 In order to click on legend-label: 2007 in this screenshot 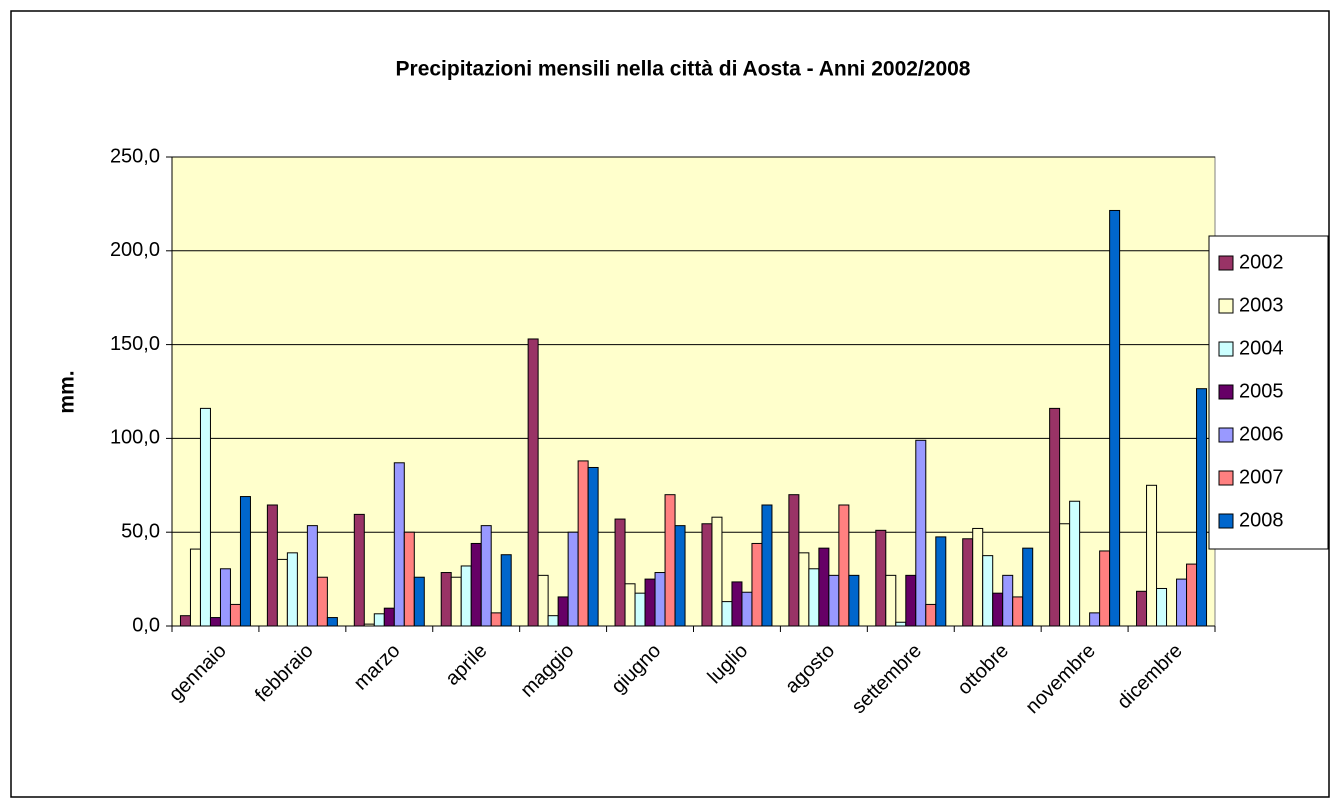, I will do `click(1261, 477)`.